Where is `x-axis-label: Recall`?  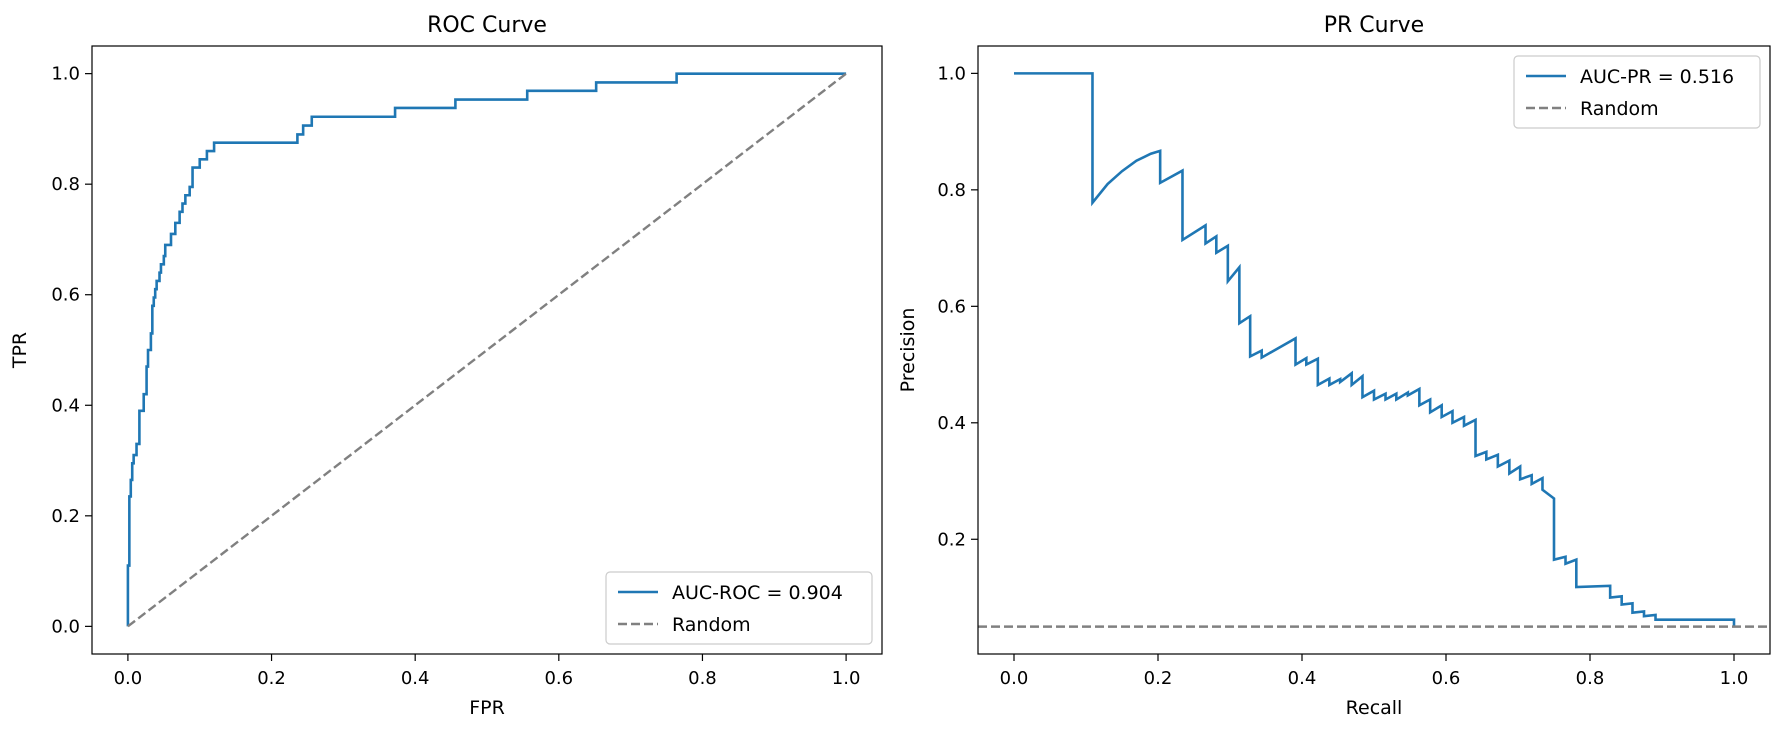 x-axis-label: Recall is located at coordinates (1374, 708).